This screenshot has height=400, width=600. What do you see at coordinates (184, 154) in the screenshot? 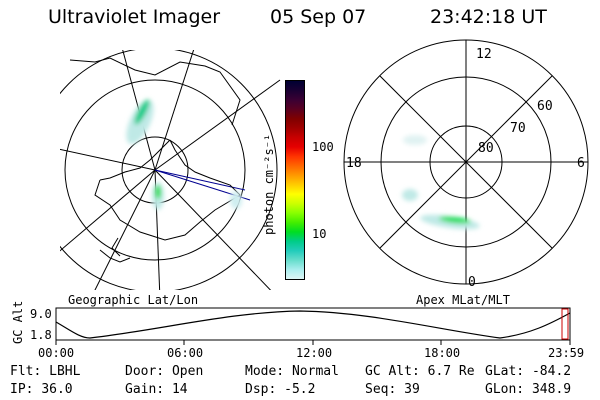
I see `auroral-emission-left` at bounding box center [184, 154].